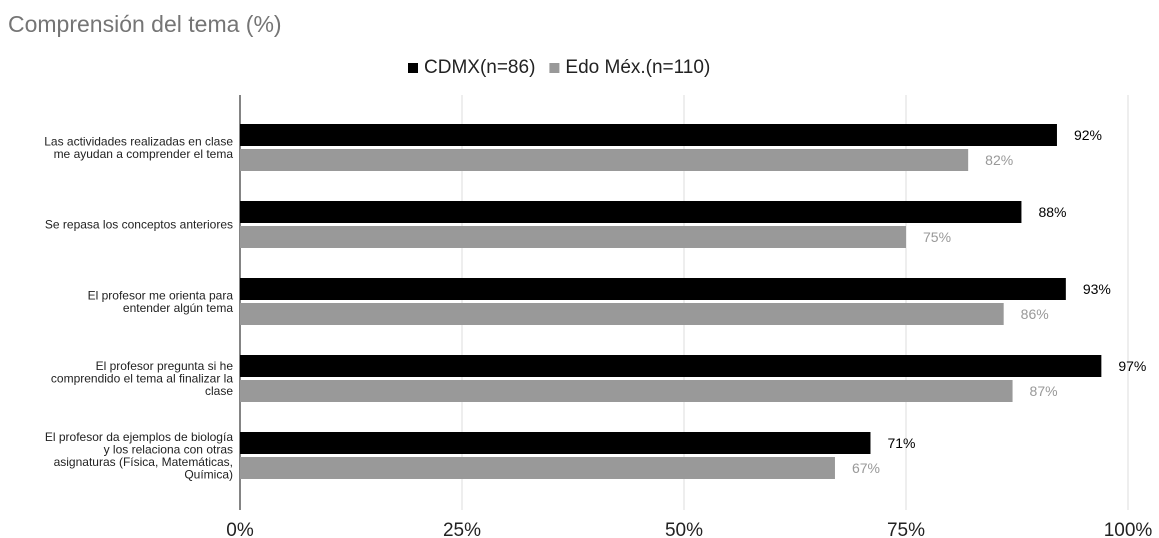 The width and height of the screenshot is (1159, 538). I want to click on legend-item: Edo Méx.(n=110), so click(637, 67).